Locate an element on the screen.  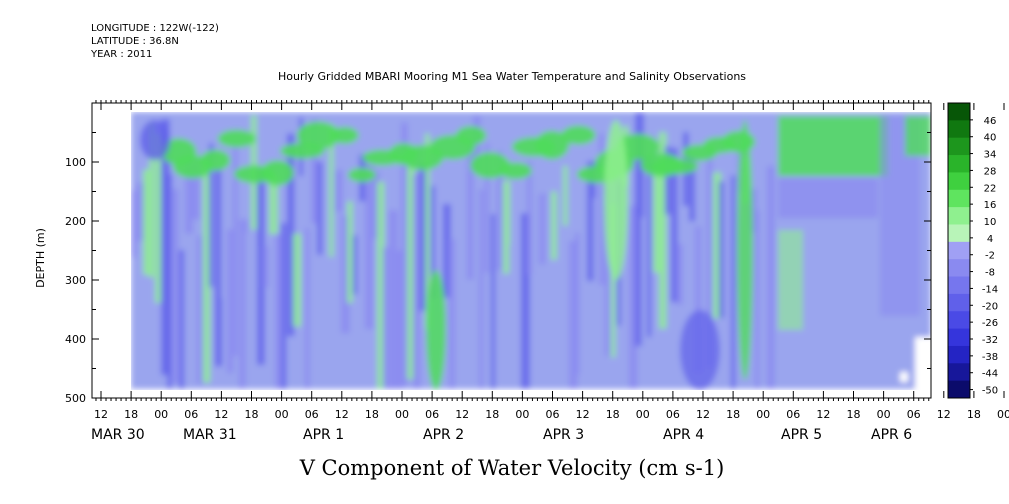
colorbar-label: 22 is located at coordinates (990, 188).